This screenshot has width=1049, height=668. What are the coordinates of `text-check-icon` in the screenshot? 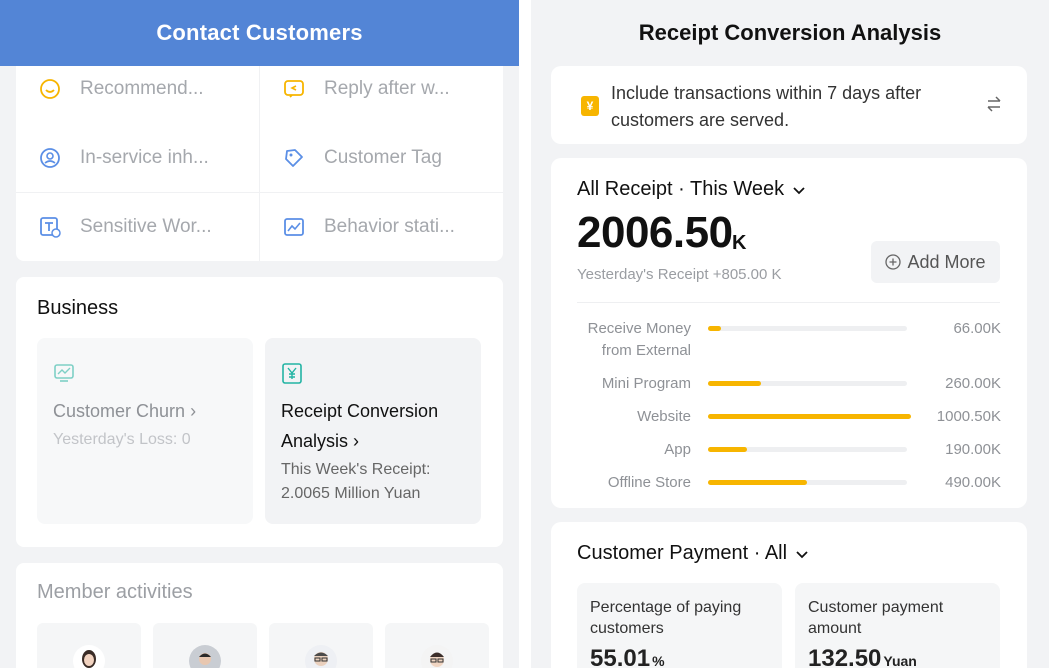 It's located at (50, 227).